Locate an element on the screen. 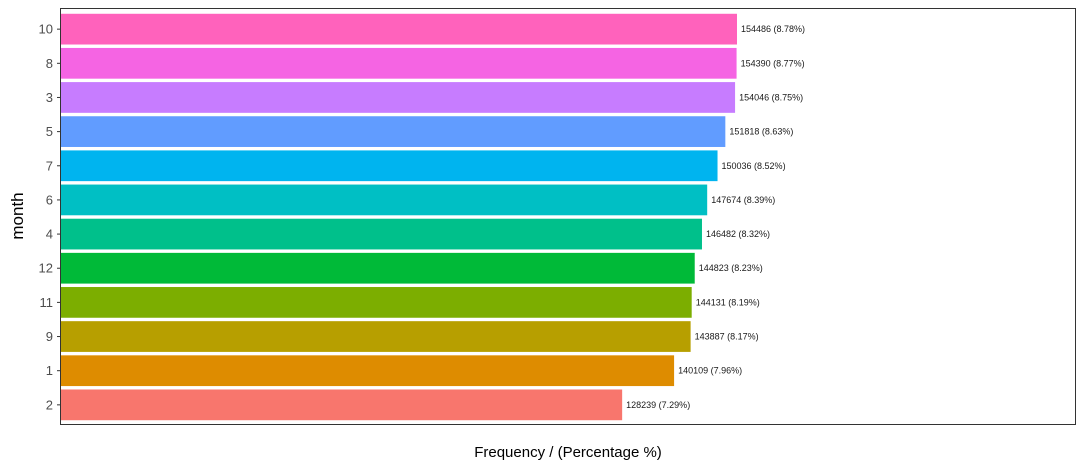 This screenshot has width=1084, height=466. data-label-month-1: 140109 (7.96%) is located at coordinates (710, 371).